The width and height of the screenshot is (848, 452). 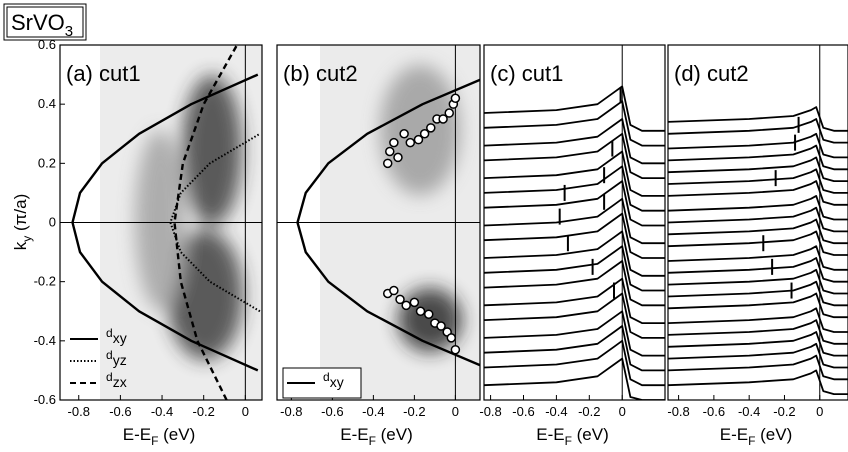 I want to click on y-tick-label: 0, so click(x=52, y=222).